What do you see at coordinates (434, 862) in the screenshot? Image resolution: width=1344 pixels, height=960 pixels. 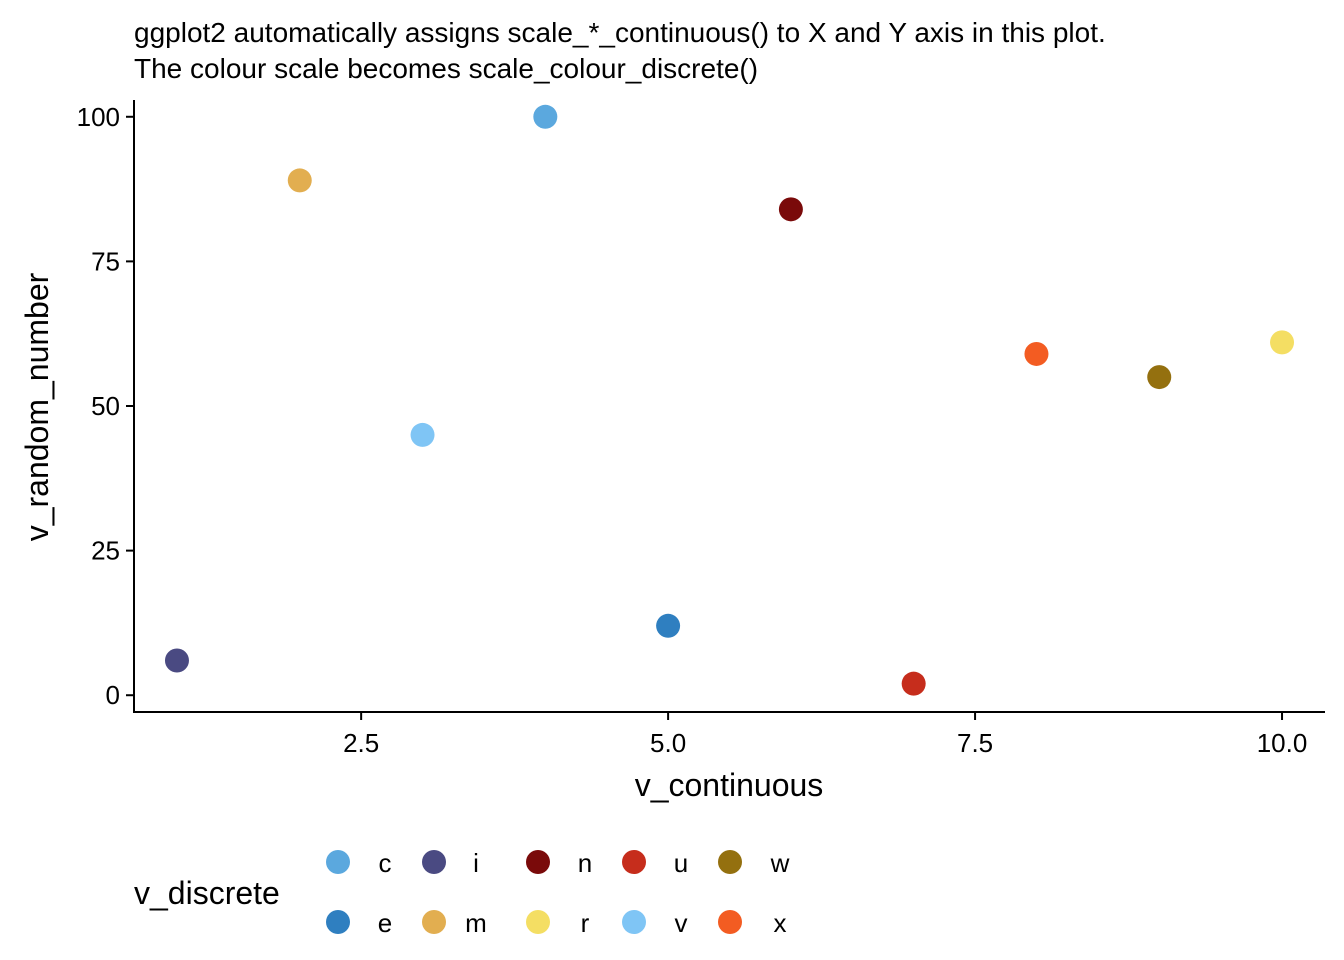 I see `legend-key-i` at bounding box center [434, 862].